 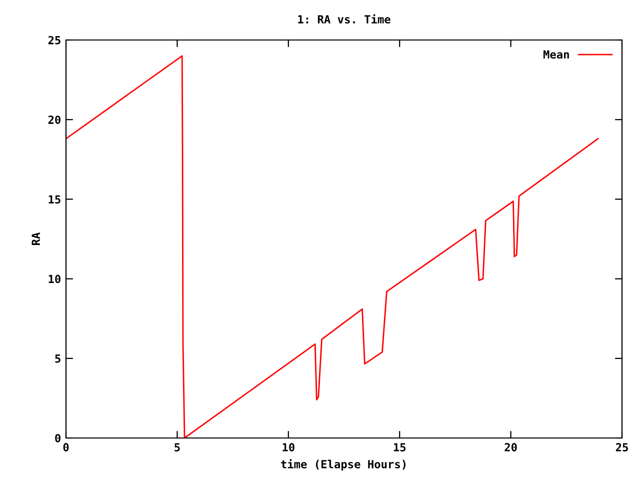 I want to click on legend-label: Mean, so click(x=556, y=54).